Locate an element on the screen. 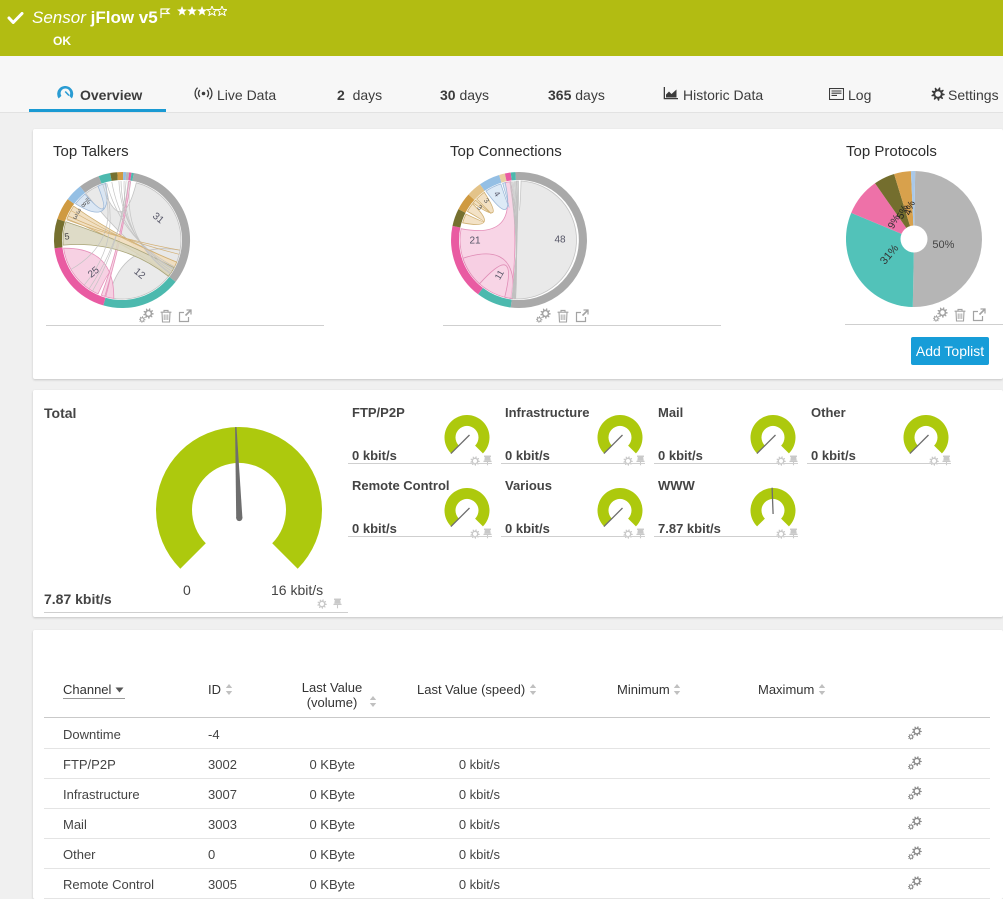 This screenshot has width=1003, height=899. svg-text: 5 is located at coordinates (67, 236).